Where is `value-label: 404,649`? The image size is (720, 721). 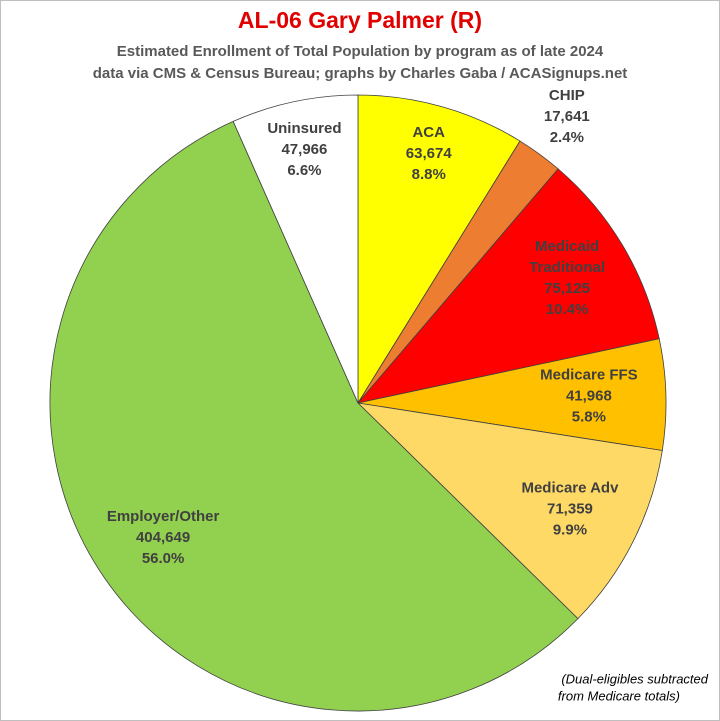 value-label: 404,649 is located at coordinates (163, 537).